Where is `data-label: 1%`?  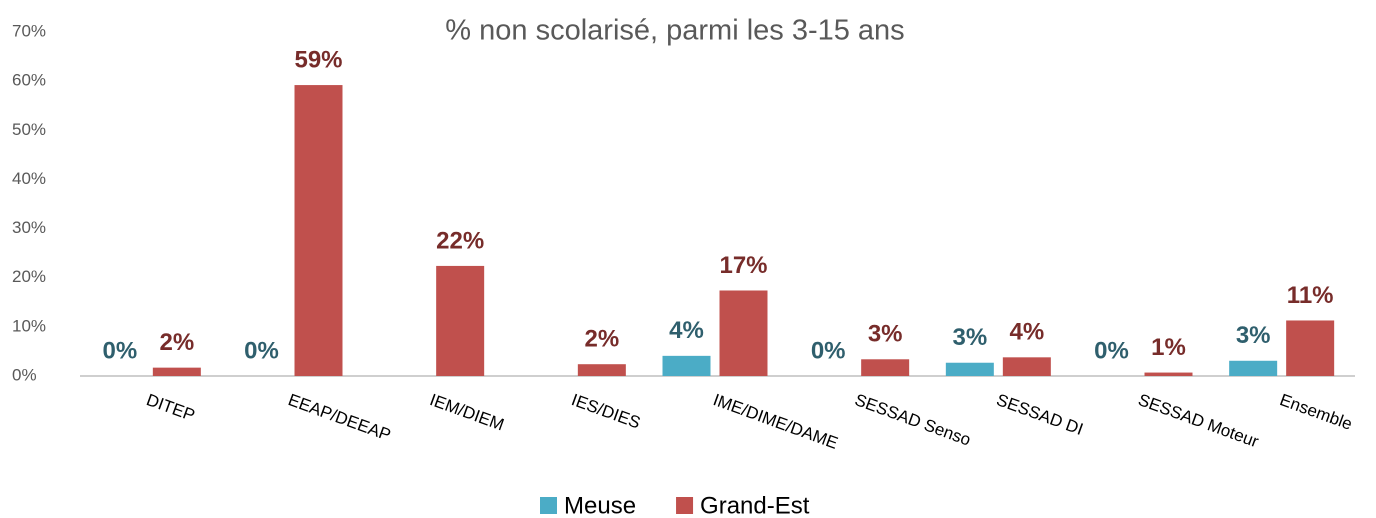 data-label: 1% is located at coordinates (1168, 347).